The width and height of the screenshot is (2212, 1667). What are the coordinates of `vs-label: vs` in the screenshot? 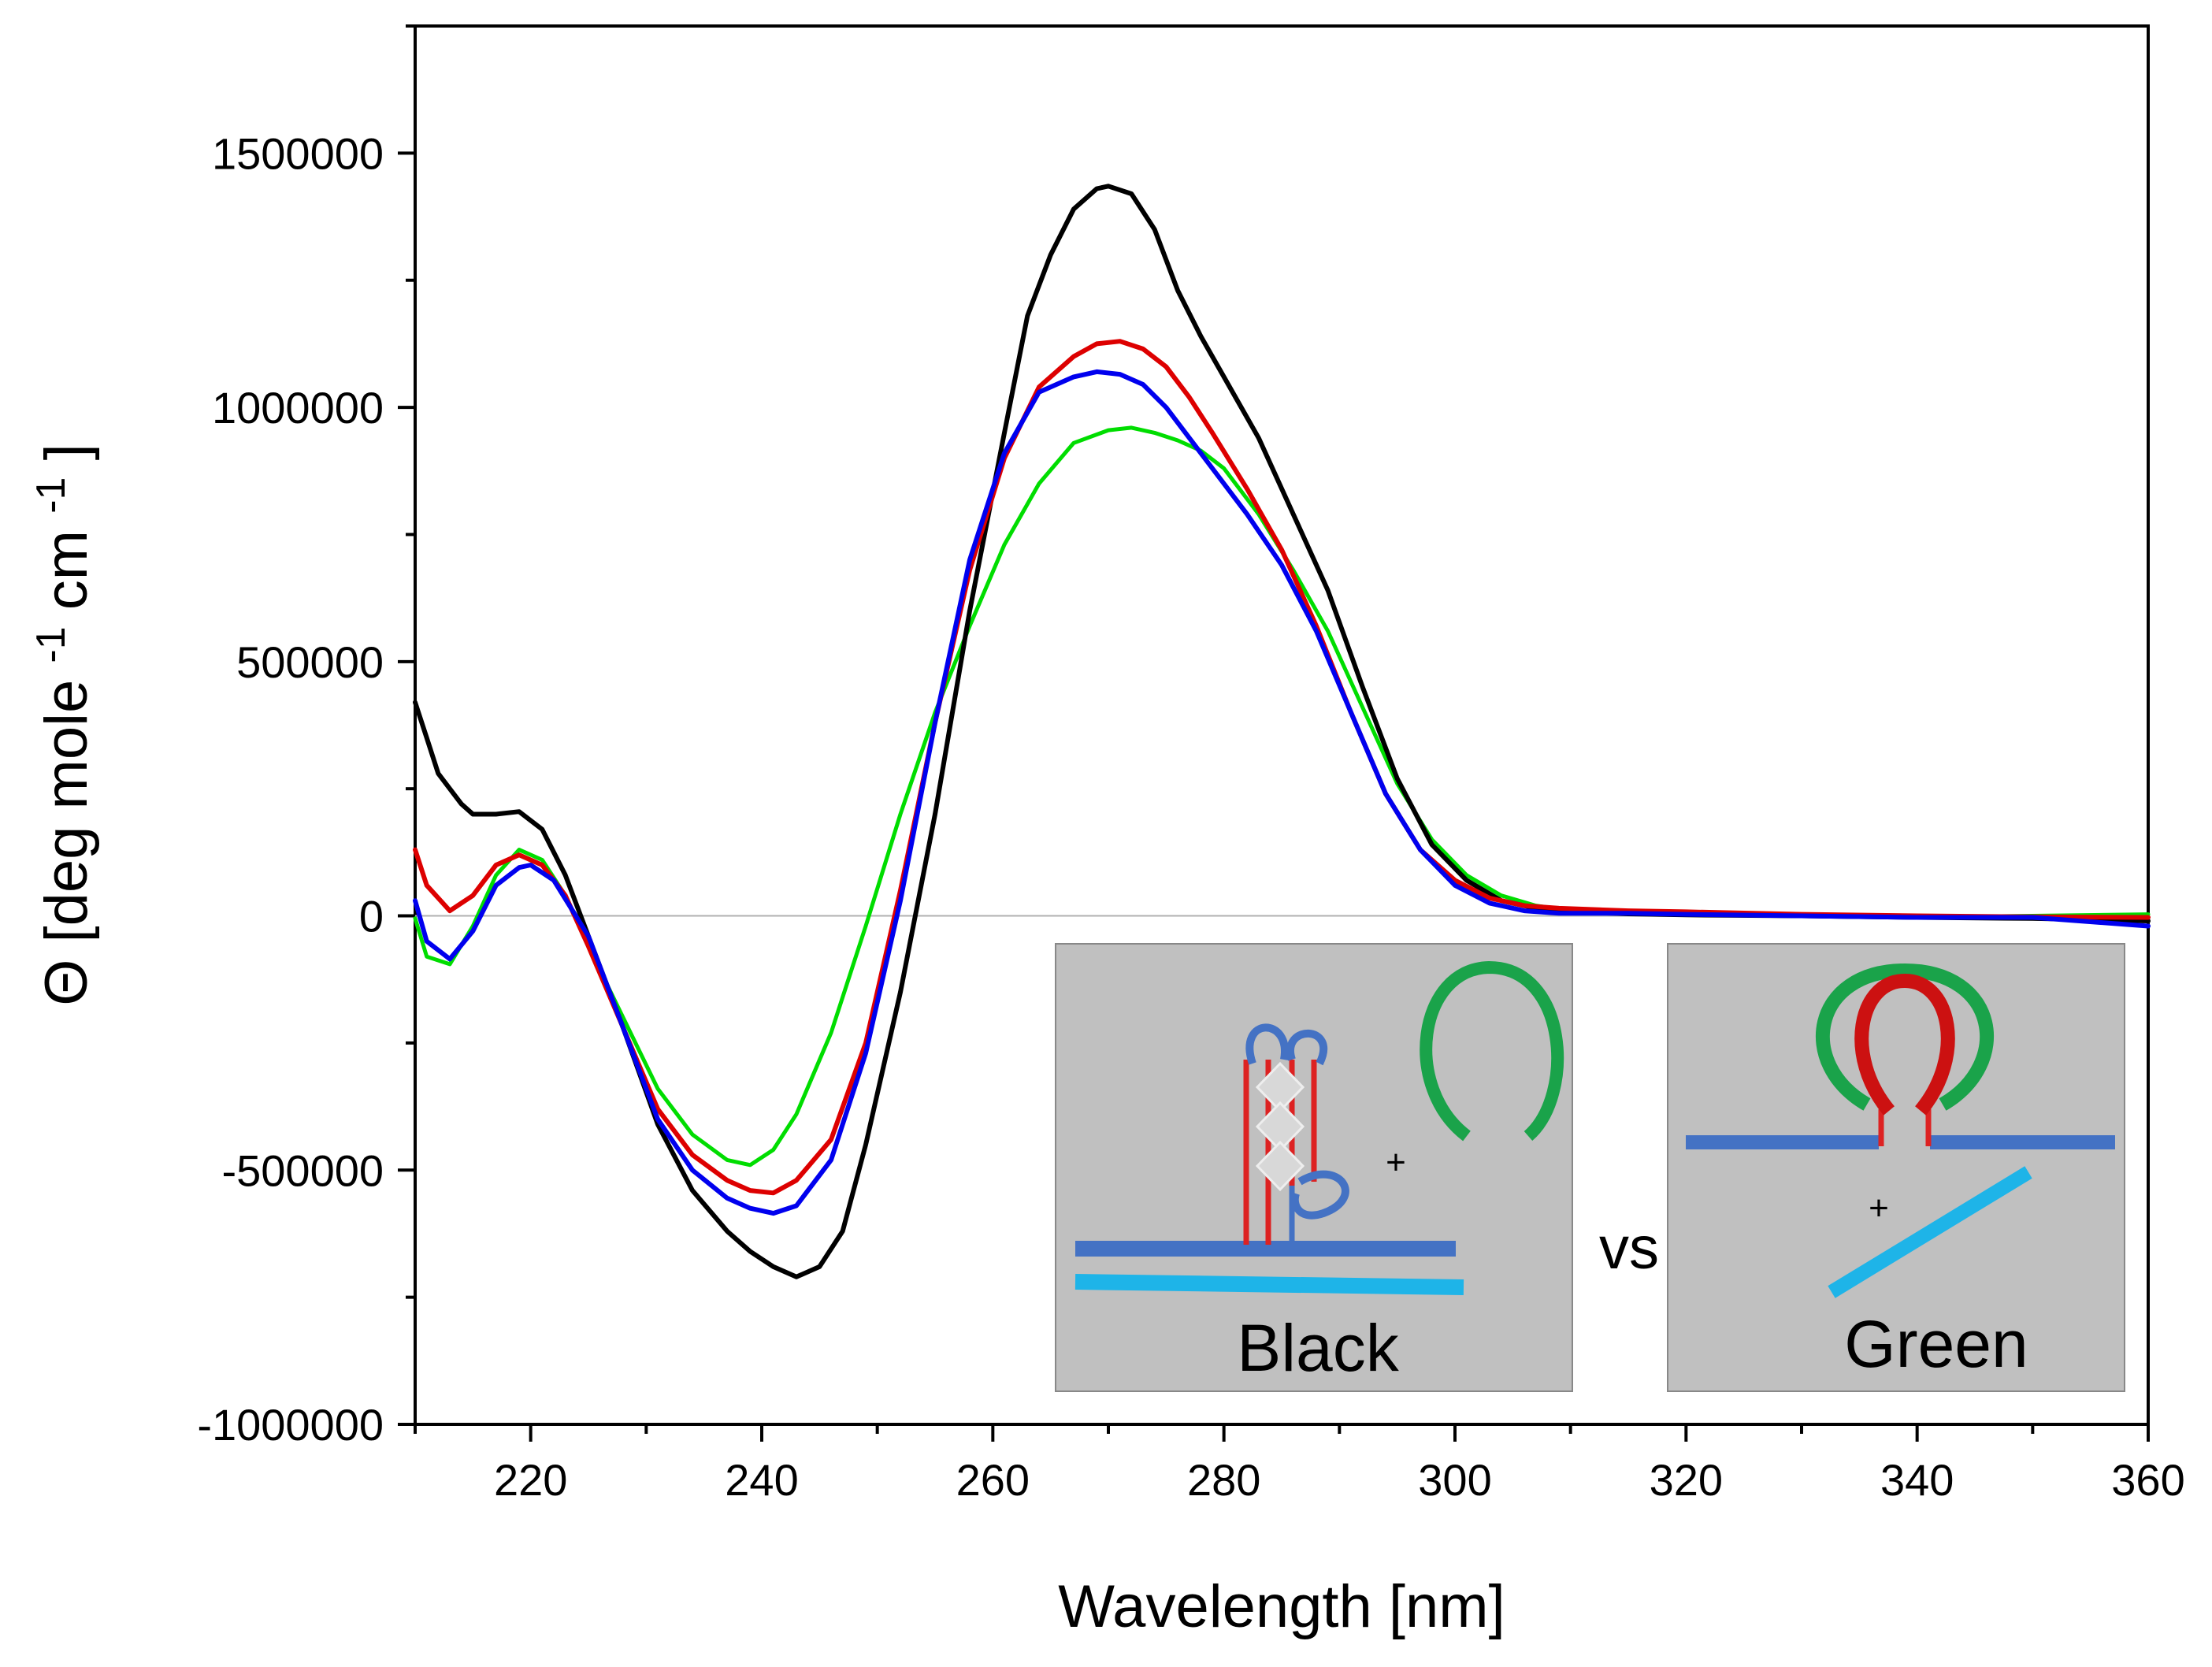 It's located at (1629, 1248).